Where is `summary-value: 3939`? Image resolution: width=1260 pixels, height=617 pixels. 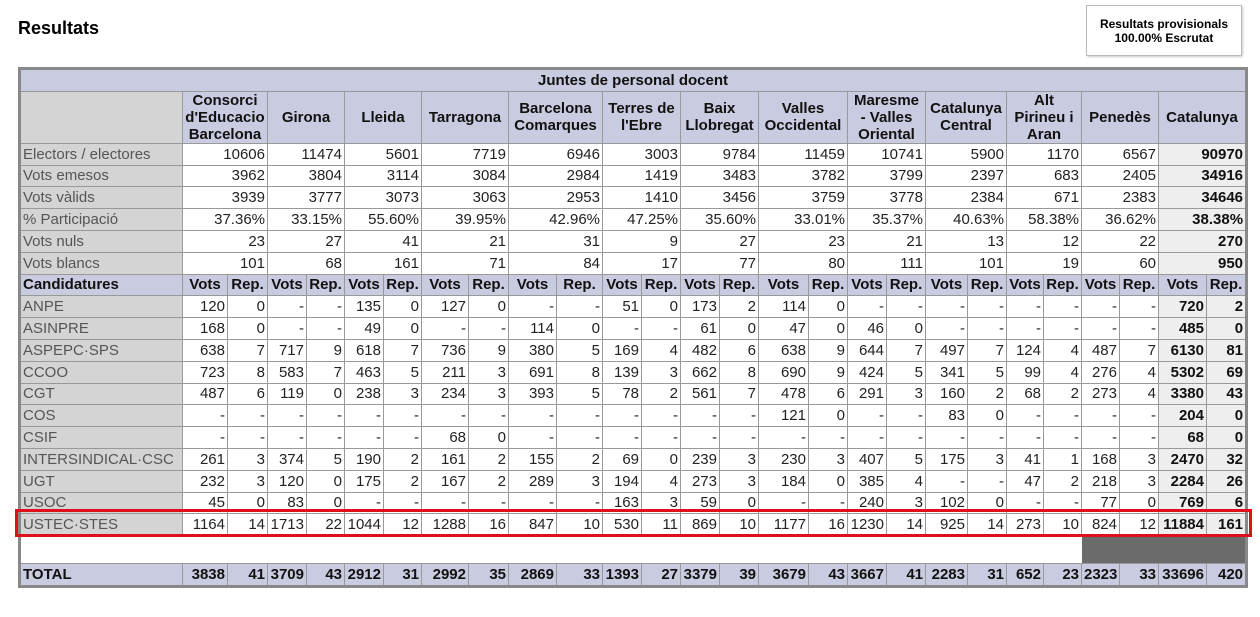 summary-value: 3939 is located at coordinates (225, 198).